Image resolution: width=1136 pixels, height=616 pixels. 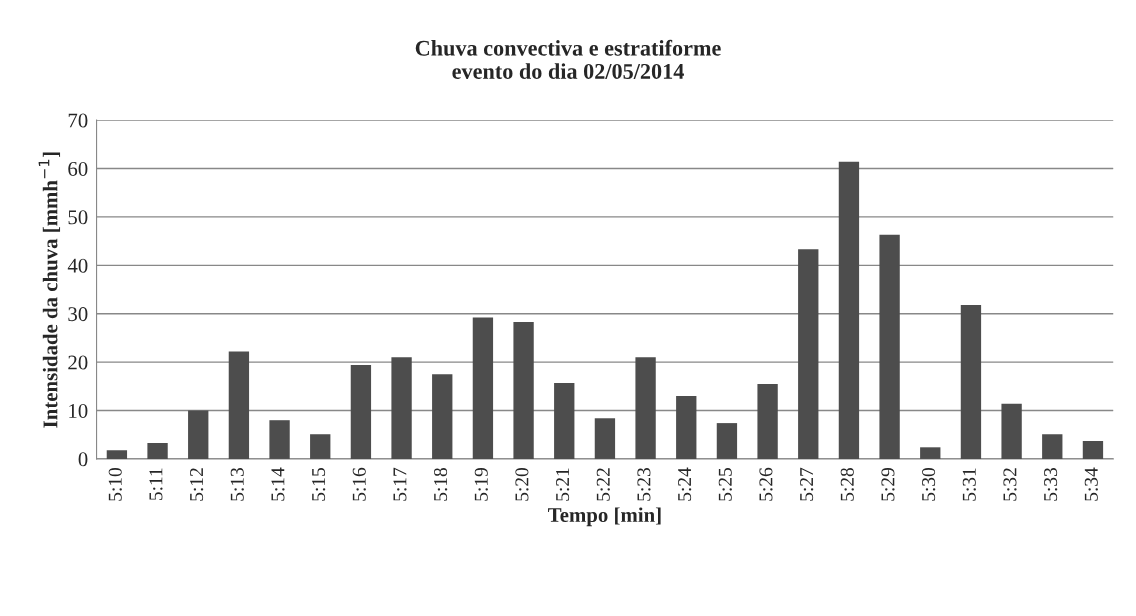 What do you see at coordinates (481, 484) in the screenshot?
I see `x-tick-label: 5:19` at bounding box center [481, 484].